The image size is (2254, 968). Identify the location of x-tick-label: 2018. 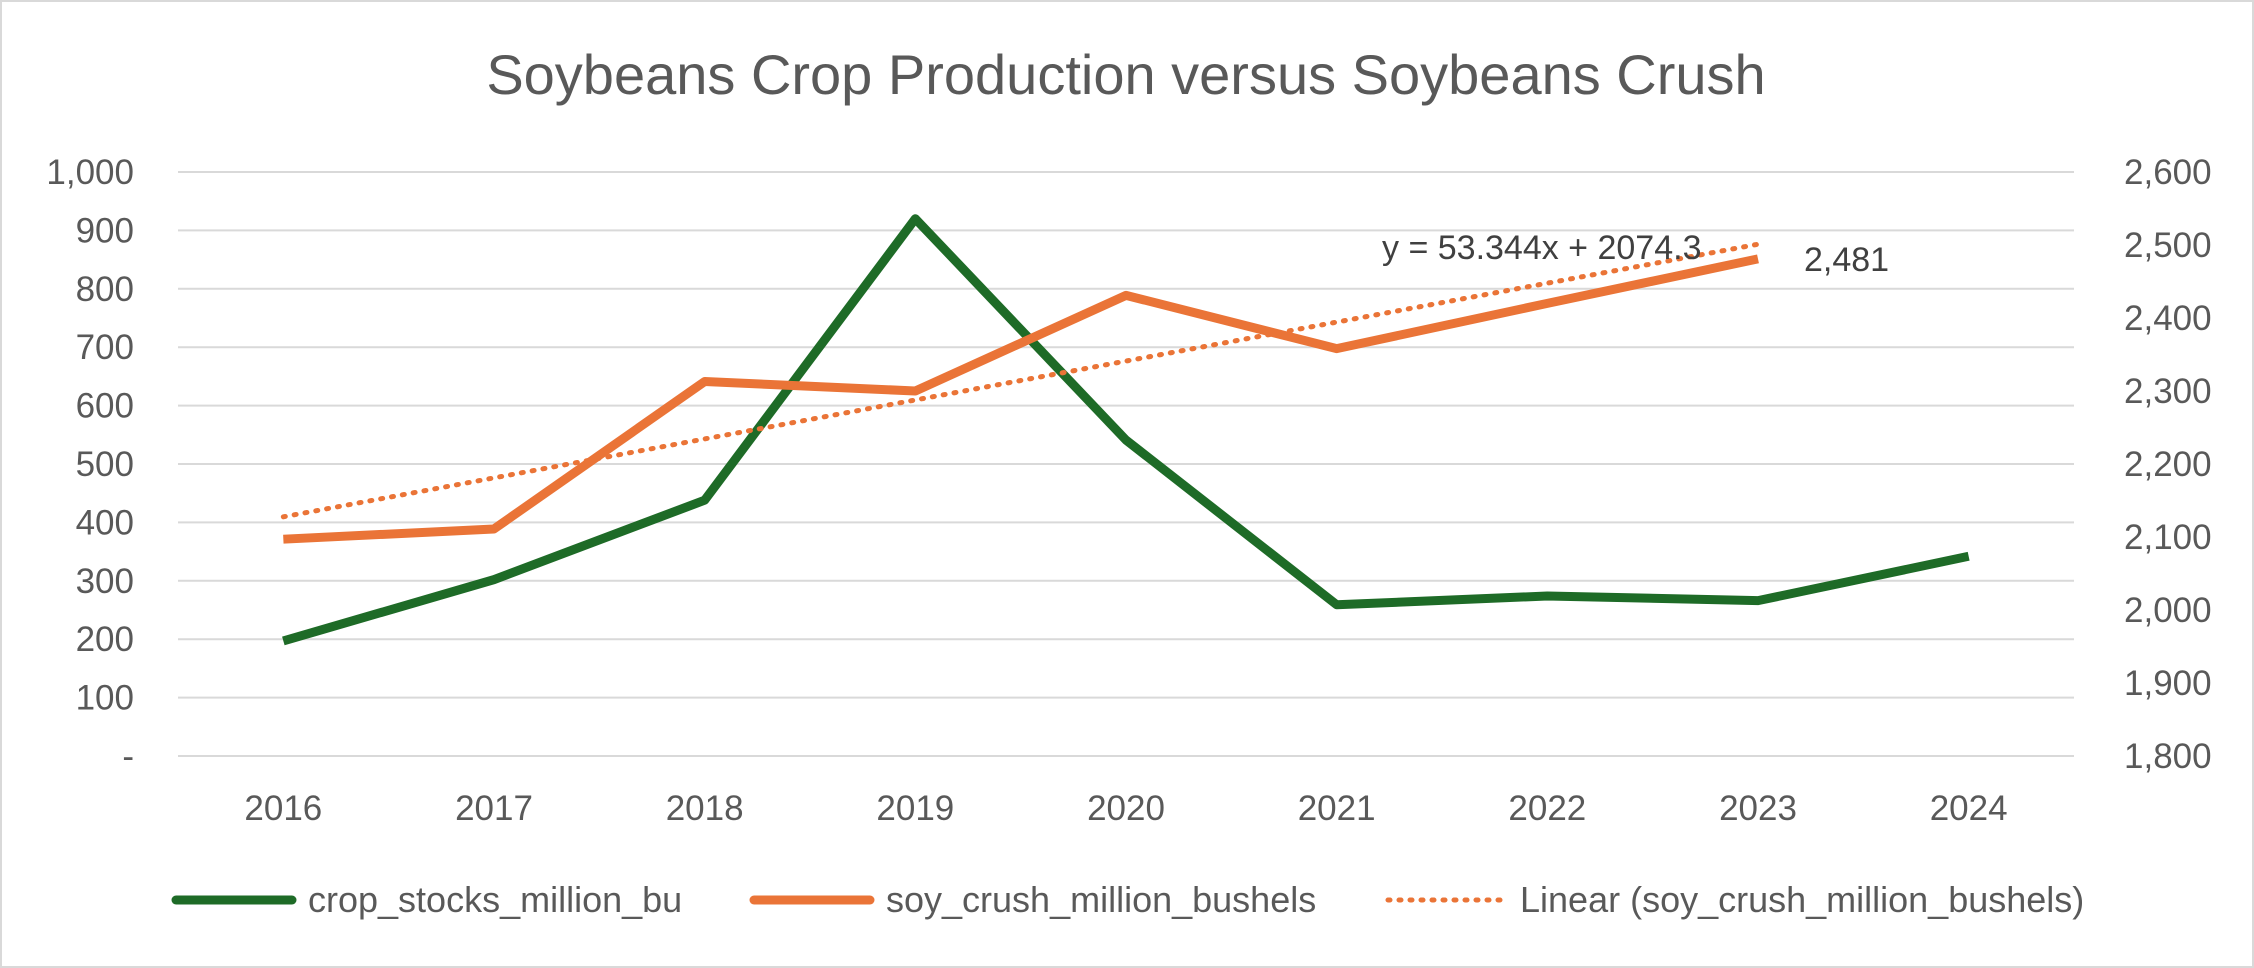
(705, 808).